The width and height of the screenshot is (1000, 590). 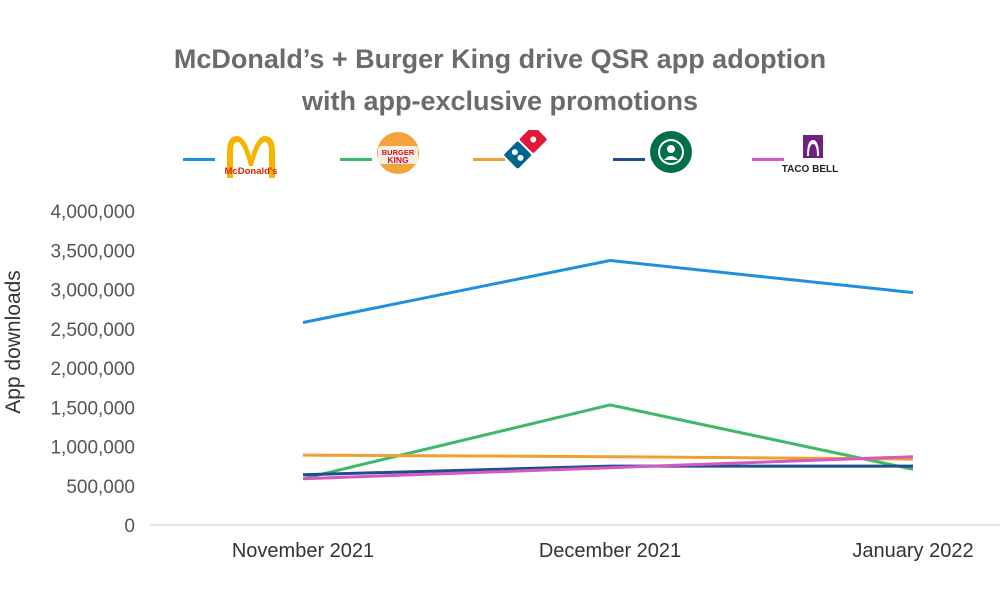 I want to click on y-tick-label: 3,500,000, so click(x=92, y=251).